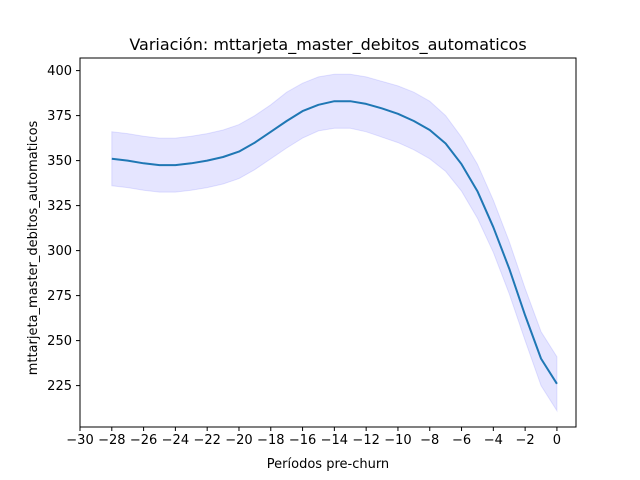 This screenshot has height=480, width=640. Describe the element at coordinates (238, 440) in the screenshot. I see `x-tick-label: −20` at that location.